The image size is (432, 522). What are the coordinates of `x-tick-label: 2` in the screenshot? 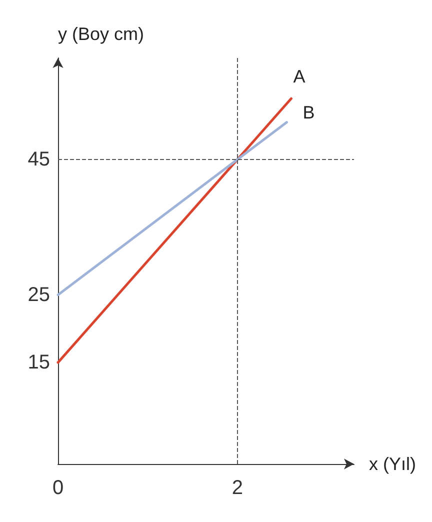 It's located at (237, 488).